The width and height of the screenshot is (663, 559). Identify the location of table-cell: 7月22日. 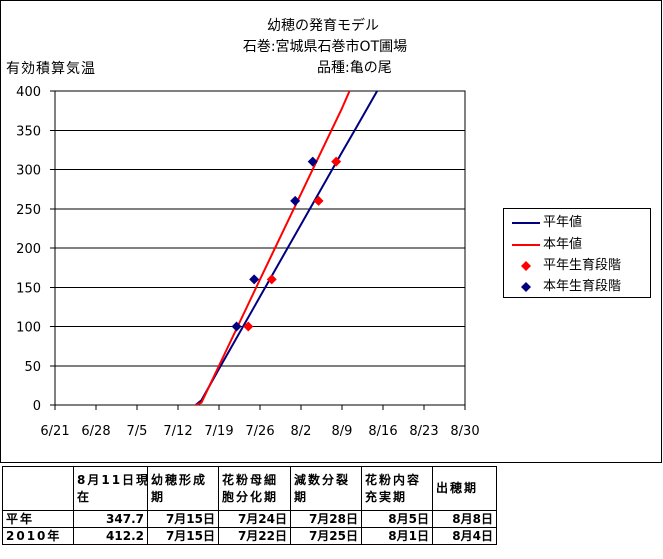
(254, 536).